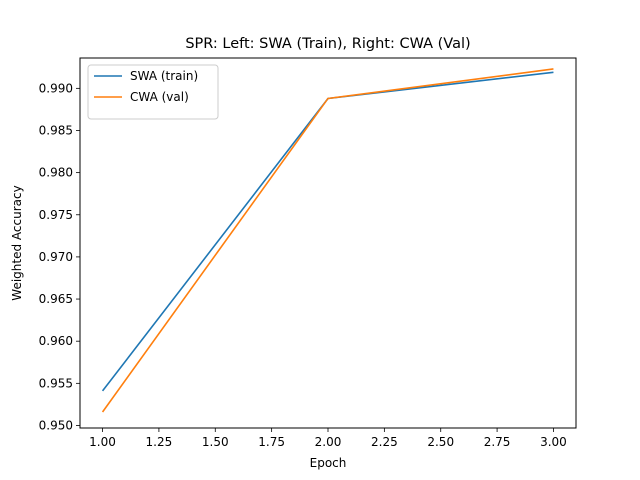 The height and width of the screenshot is (480, 640). What do you see at coordinates (553, 442) in the screenshot?
I see `x-tick-label: 3.00` at bounding box center [553, 442].